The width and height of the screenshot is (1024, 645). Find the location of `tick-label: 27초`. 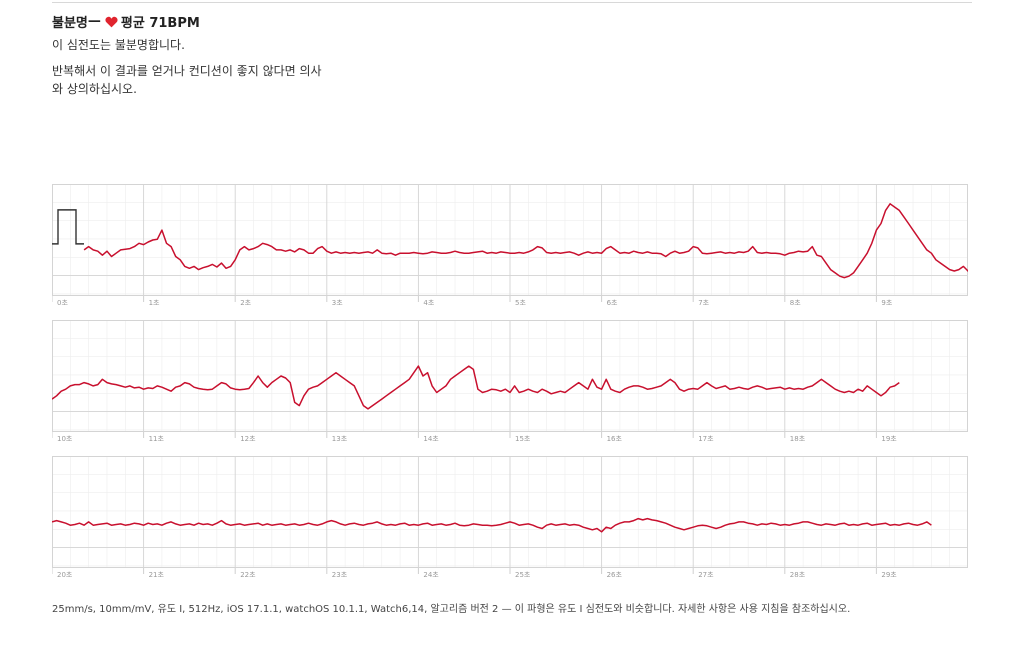

tick-label: 27초 is located at coordinates (706, 575).